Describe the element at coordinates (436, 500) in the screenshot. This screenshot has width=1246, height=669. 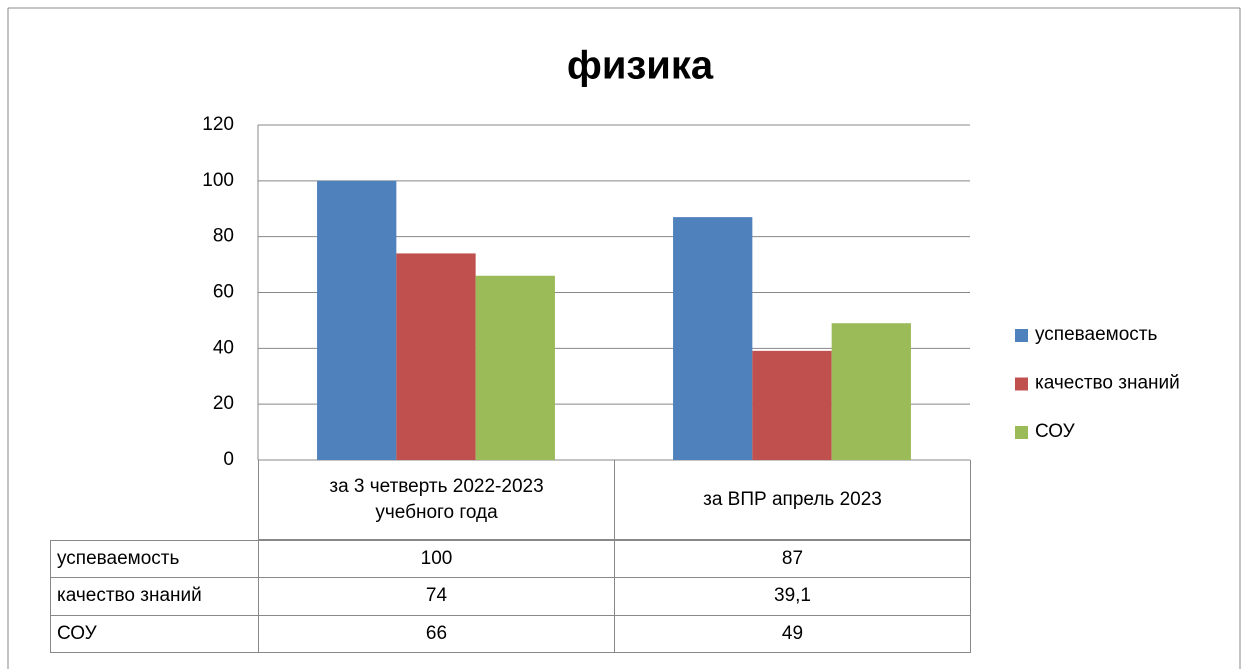
I see `table-header: за 3 четверть 2022-2023 учебного года` at that location.